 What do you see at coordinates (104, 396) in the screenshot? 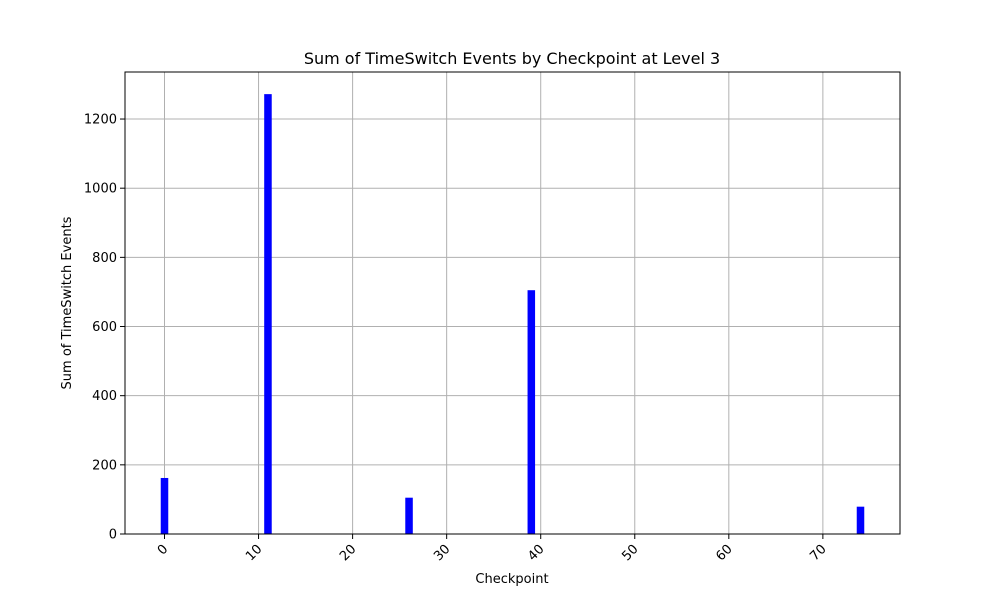
I see `y-tick-label: 400` at bounding box center [104, 396].